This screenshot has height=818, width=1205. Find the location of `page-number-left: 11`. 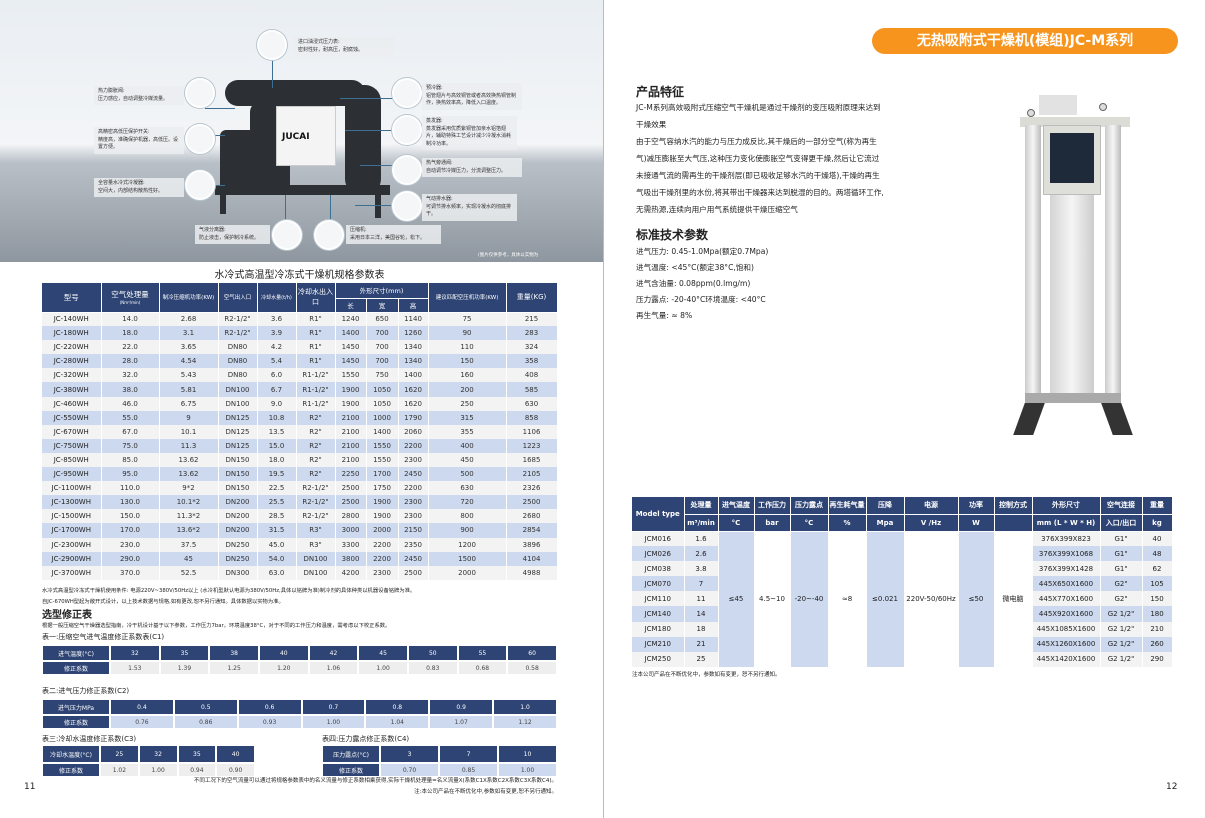

page-number-left: 11 is located at coordinates (30, 787).